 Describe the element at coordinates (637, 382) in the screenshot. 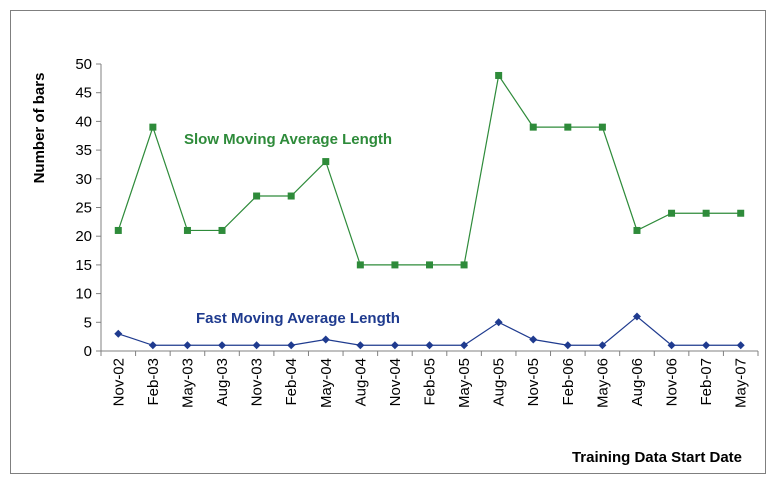

I see `x-tick-label: Aug-06` at that location.